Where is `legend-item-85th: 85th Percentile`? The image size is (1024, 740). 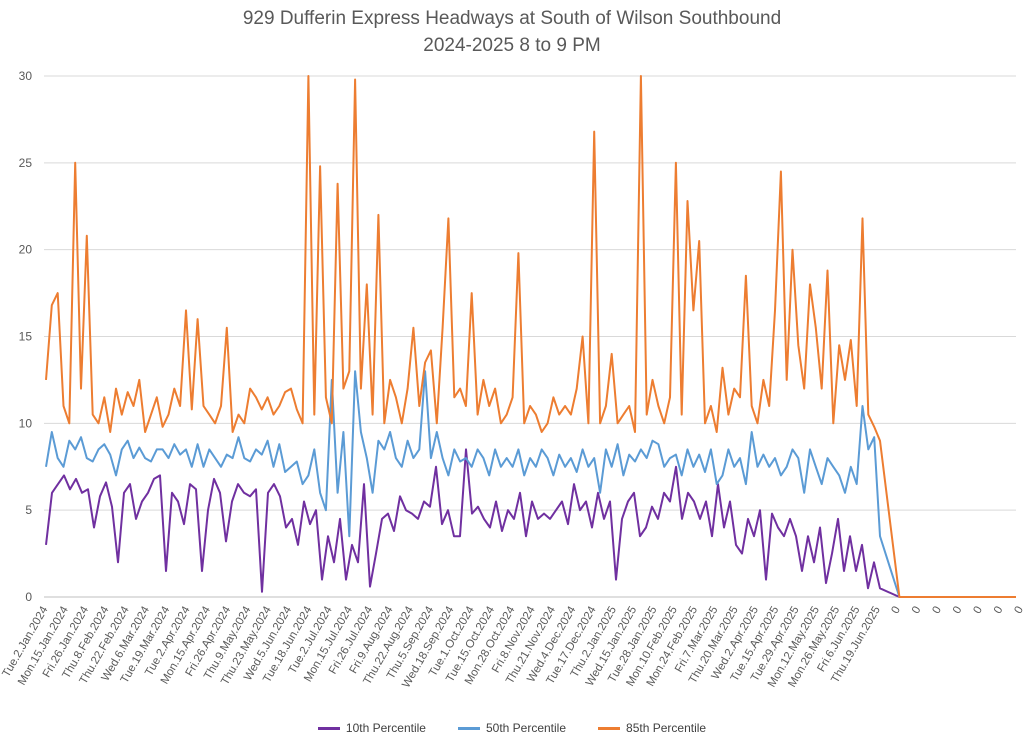
legend-item-85th: 85th Percentile is located at coordinates (652, 728).